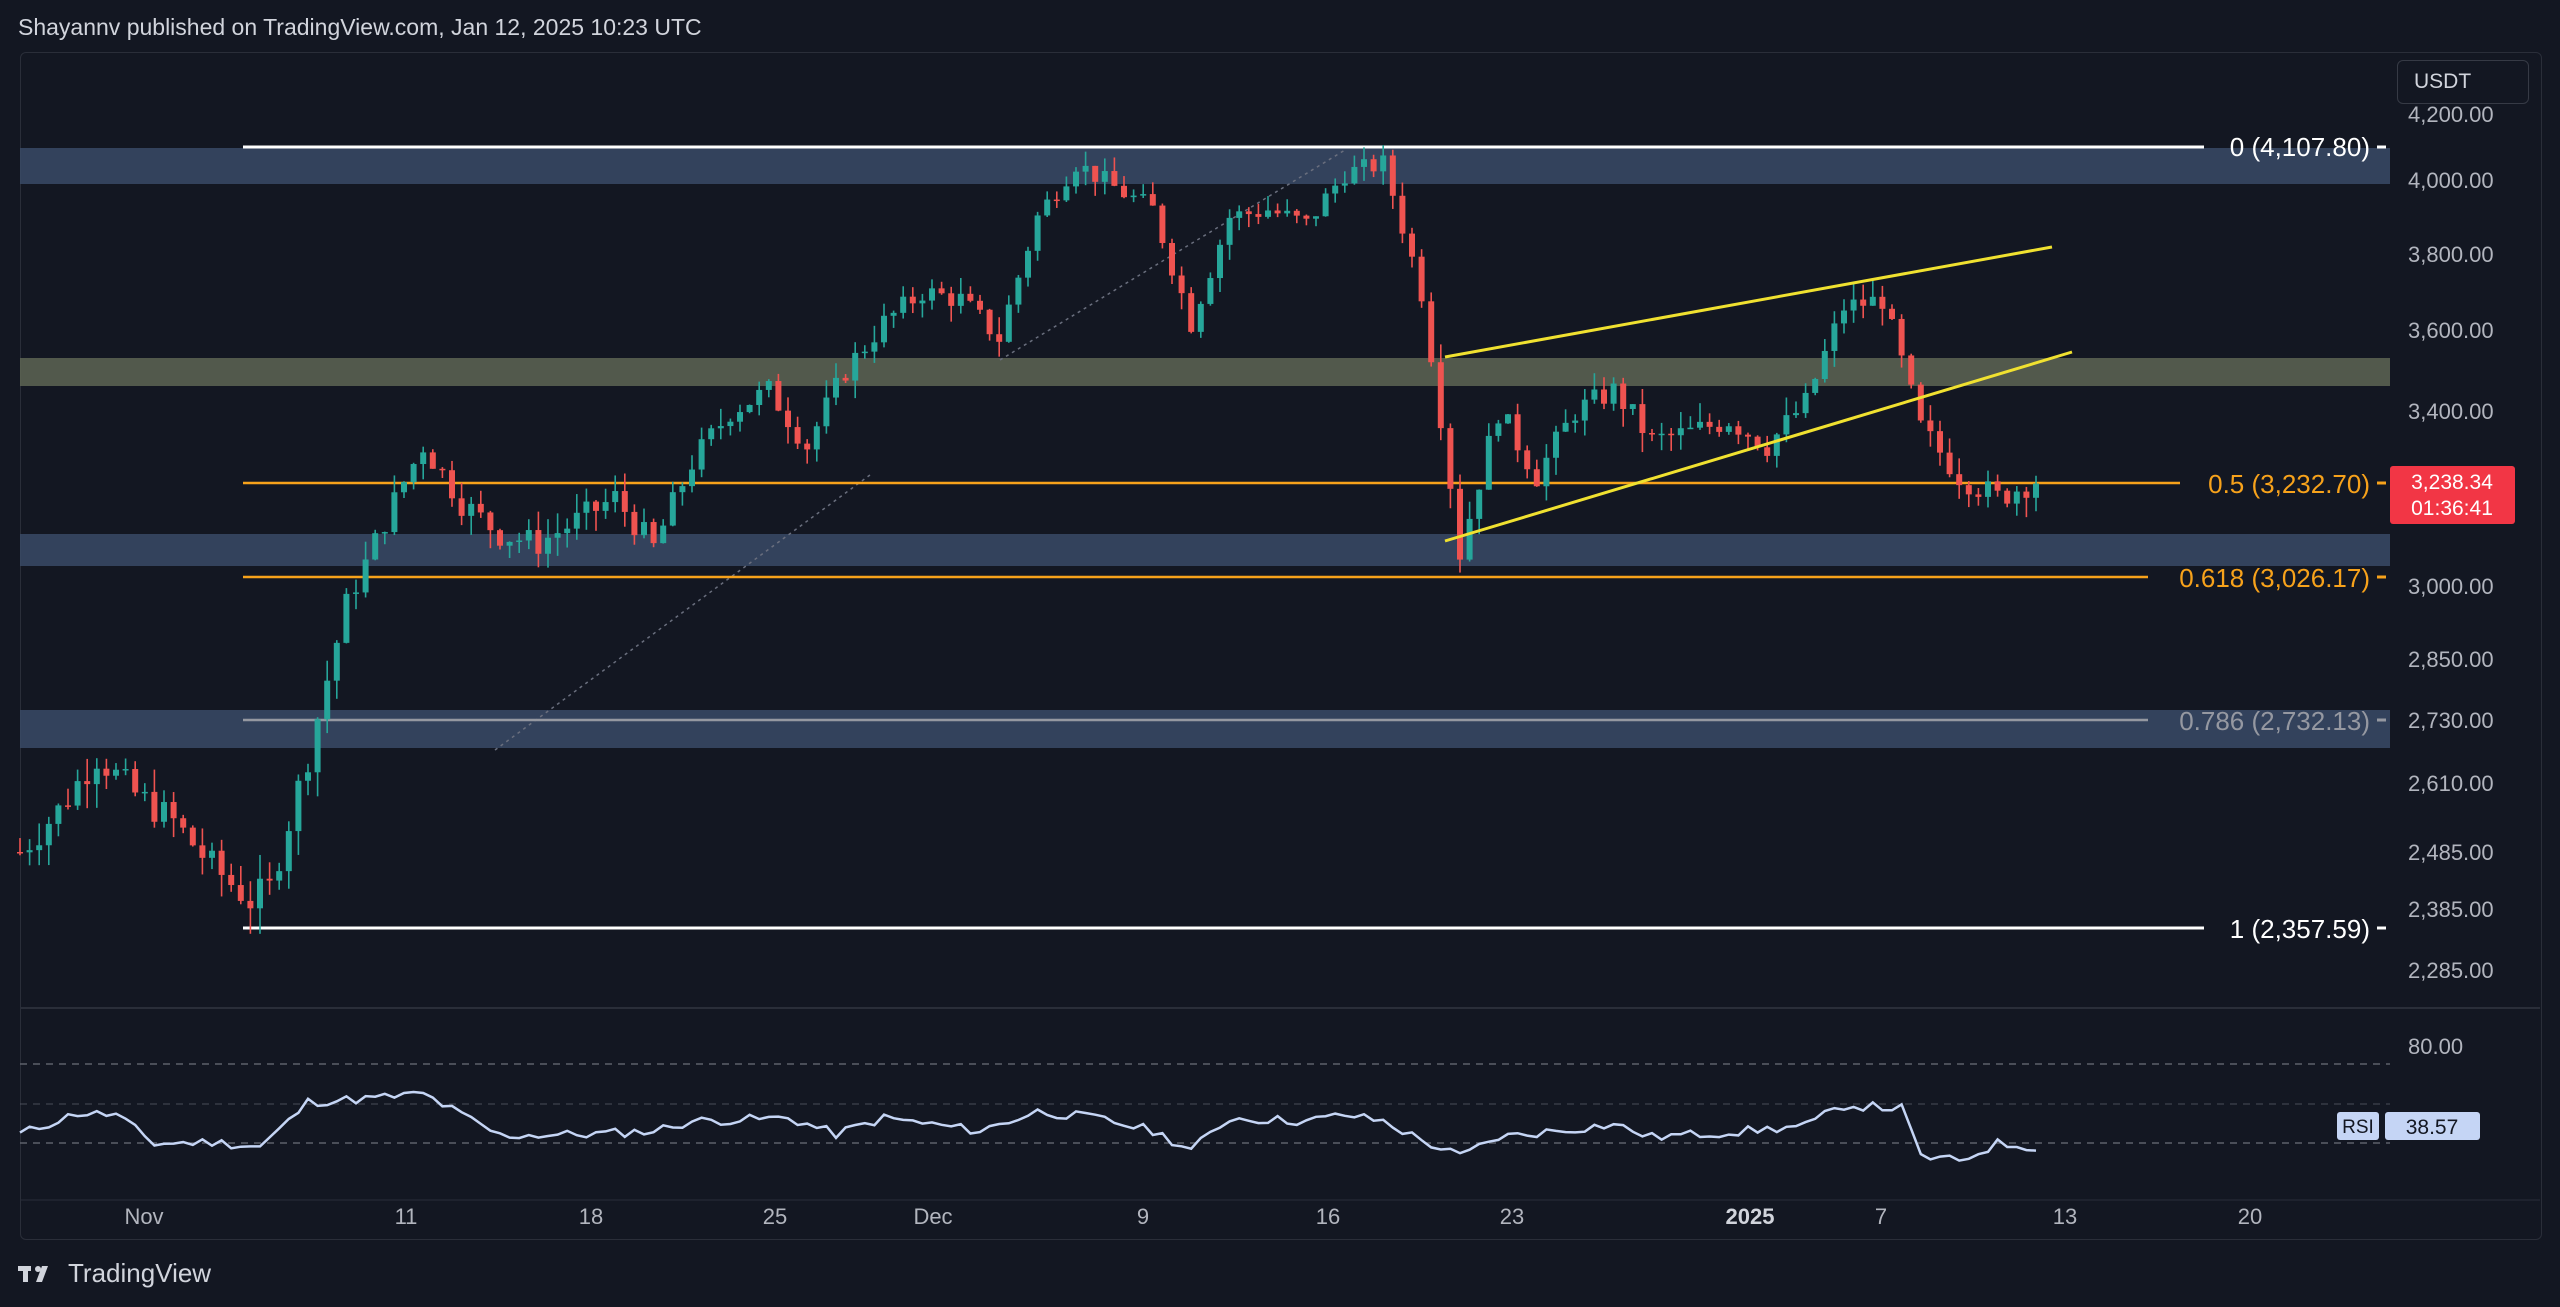 The height and width of the screenshot is (1307, 2560). I want to click on y-tick: 4,200.00, so click(2451, 114).